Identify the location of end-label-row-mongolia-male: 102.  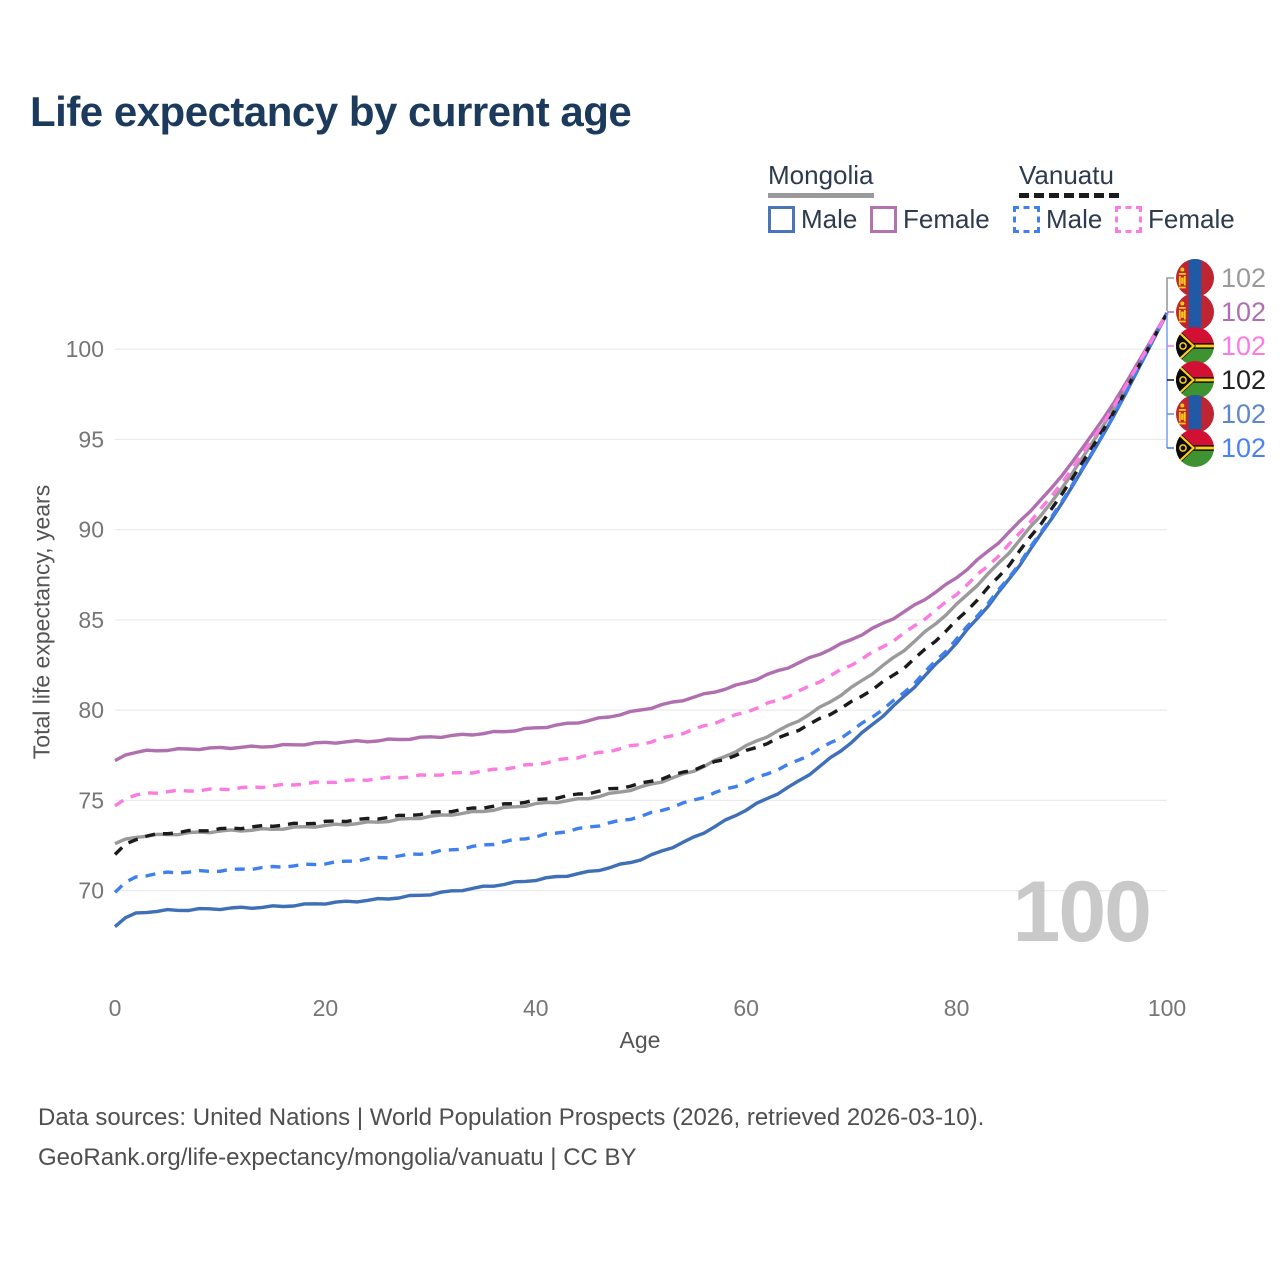
(1221, 414).